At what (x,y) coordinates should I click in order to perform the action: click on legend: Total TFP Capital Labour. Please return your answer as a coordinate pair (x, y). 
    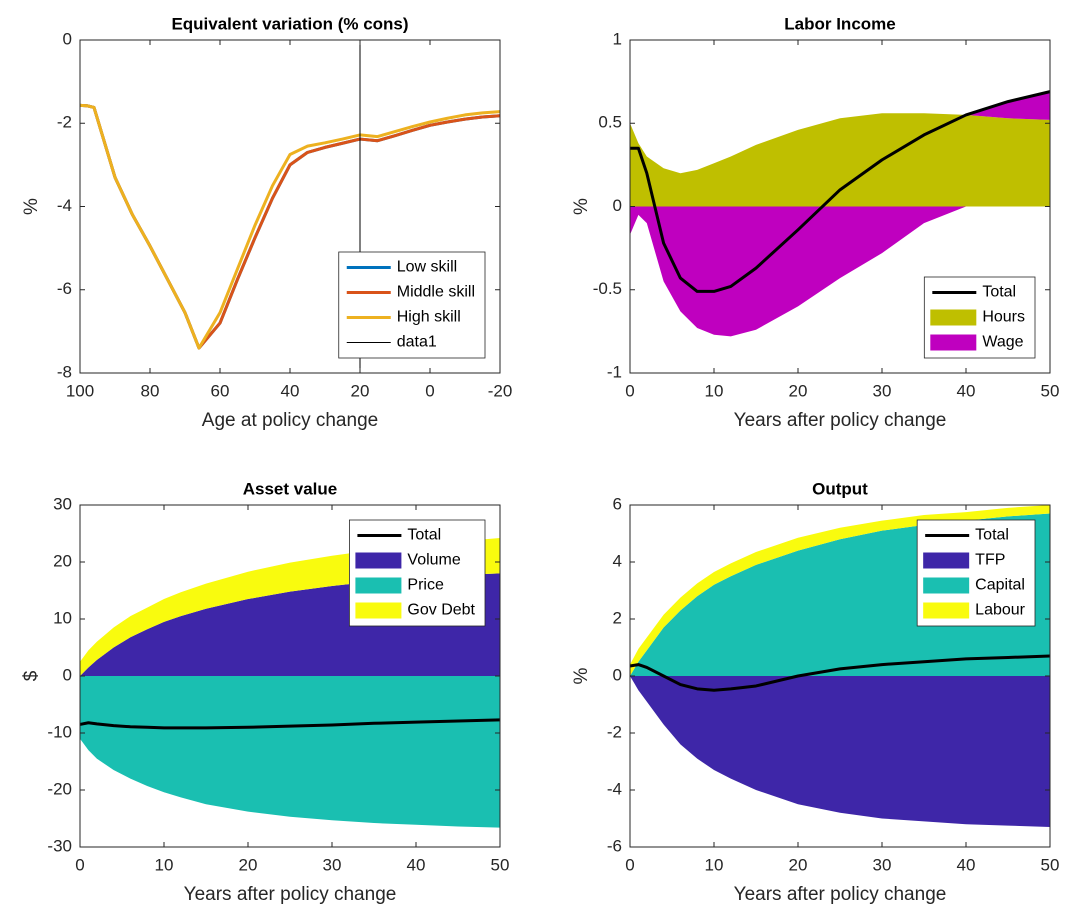
    Looking at the image, I should click on (976, 573).